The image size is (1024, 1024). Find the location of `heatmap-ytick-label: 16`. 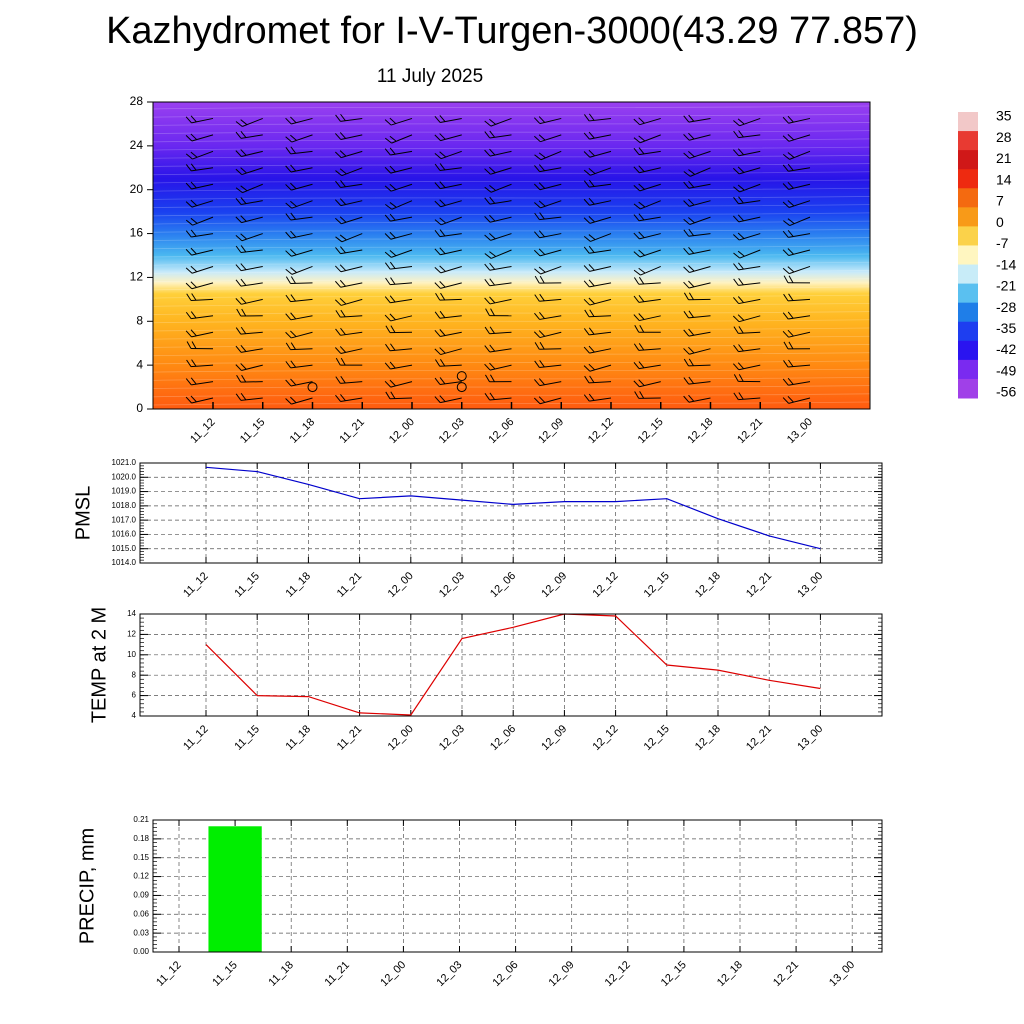

heatmap-ytick-label: 16 is located at coordinates (137, 233).